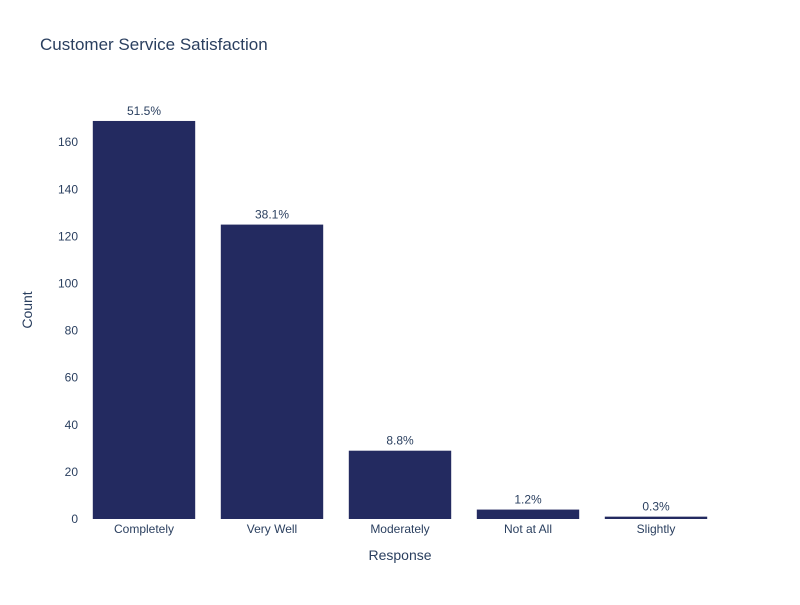  Describe the element at coordinates (154, 44) in the screenshot. I see `chart-title: Customer Service Satisfaction` at that location.